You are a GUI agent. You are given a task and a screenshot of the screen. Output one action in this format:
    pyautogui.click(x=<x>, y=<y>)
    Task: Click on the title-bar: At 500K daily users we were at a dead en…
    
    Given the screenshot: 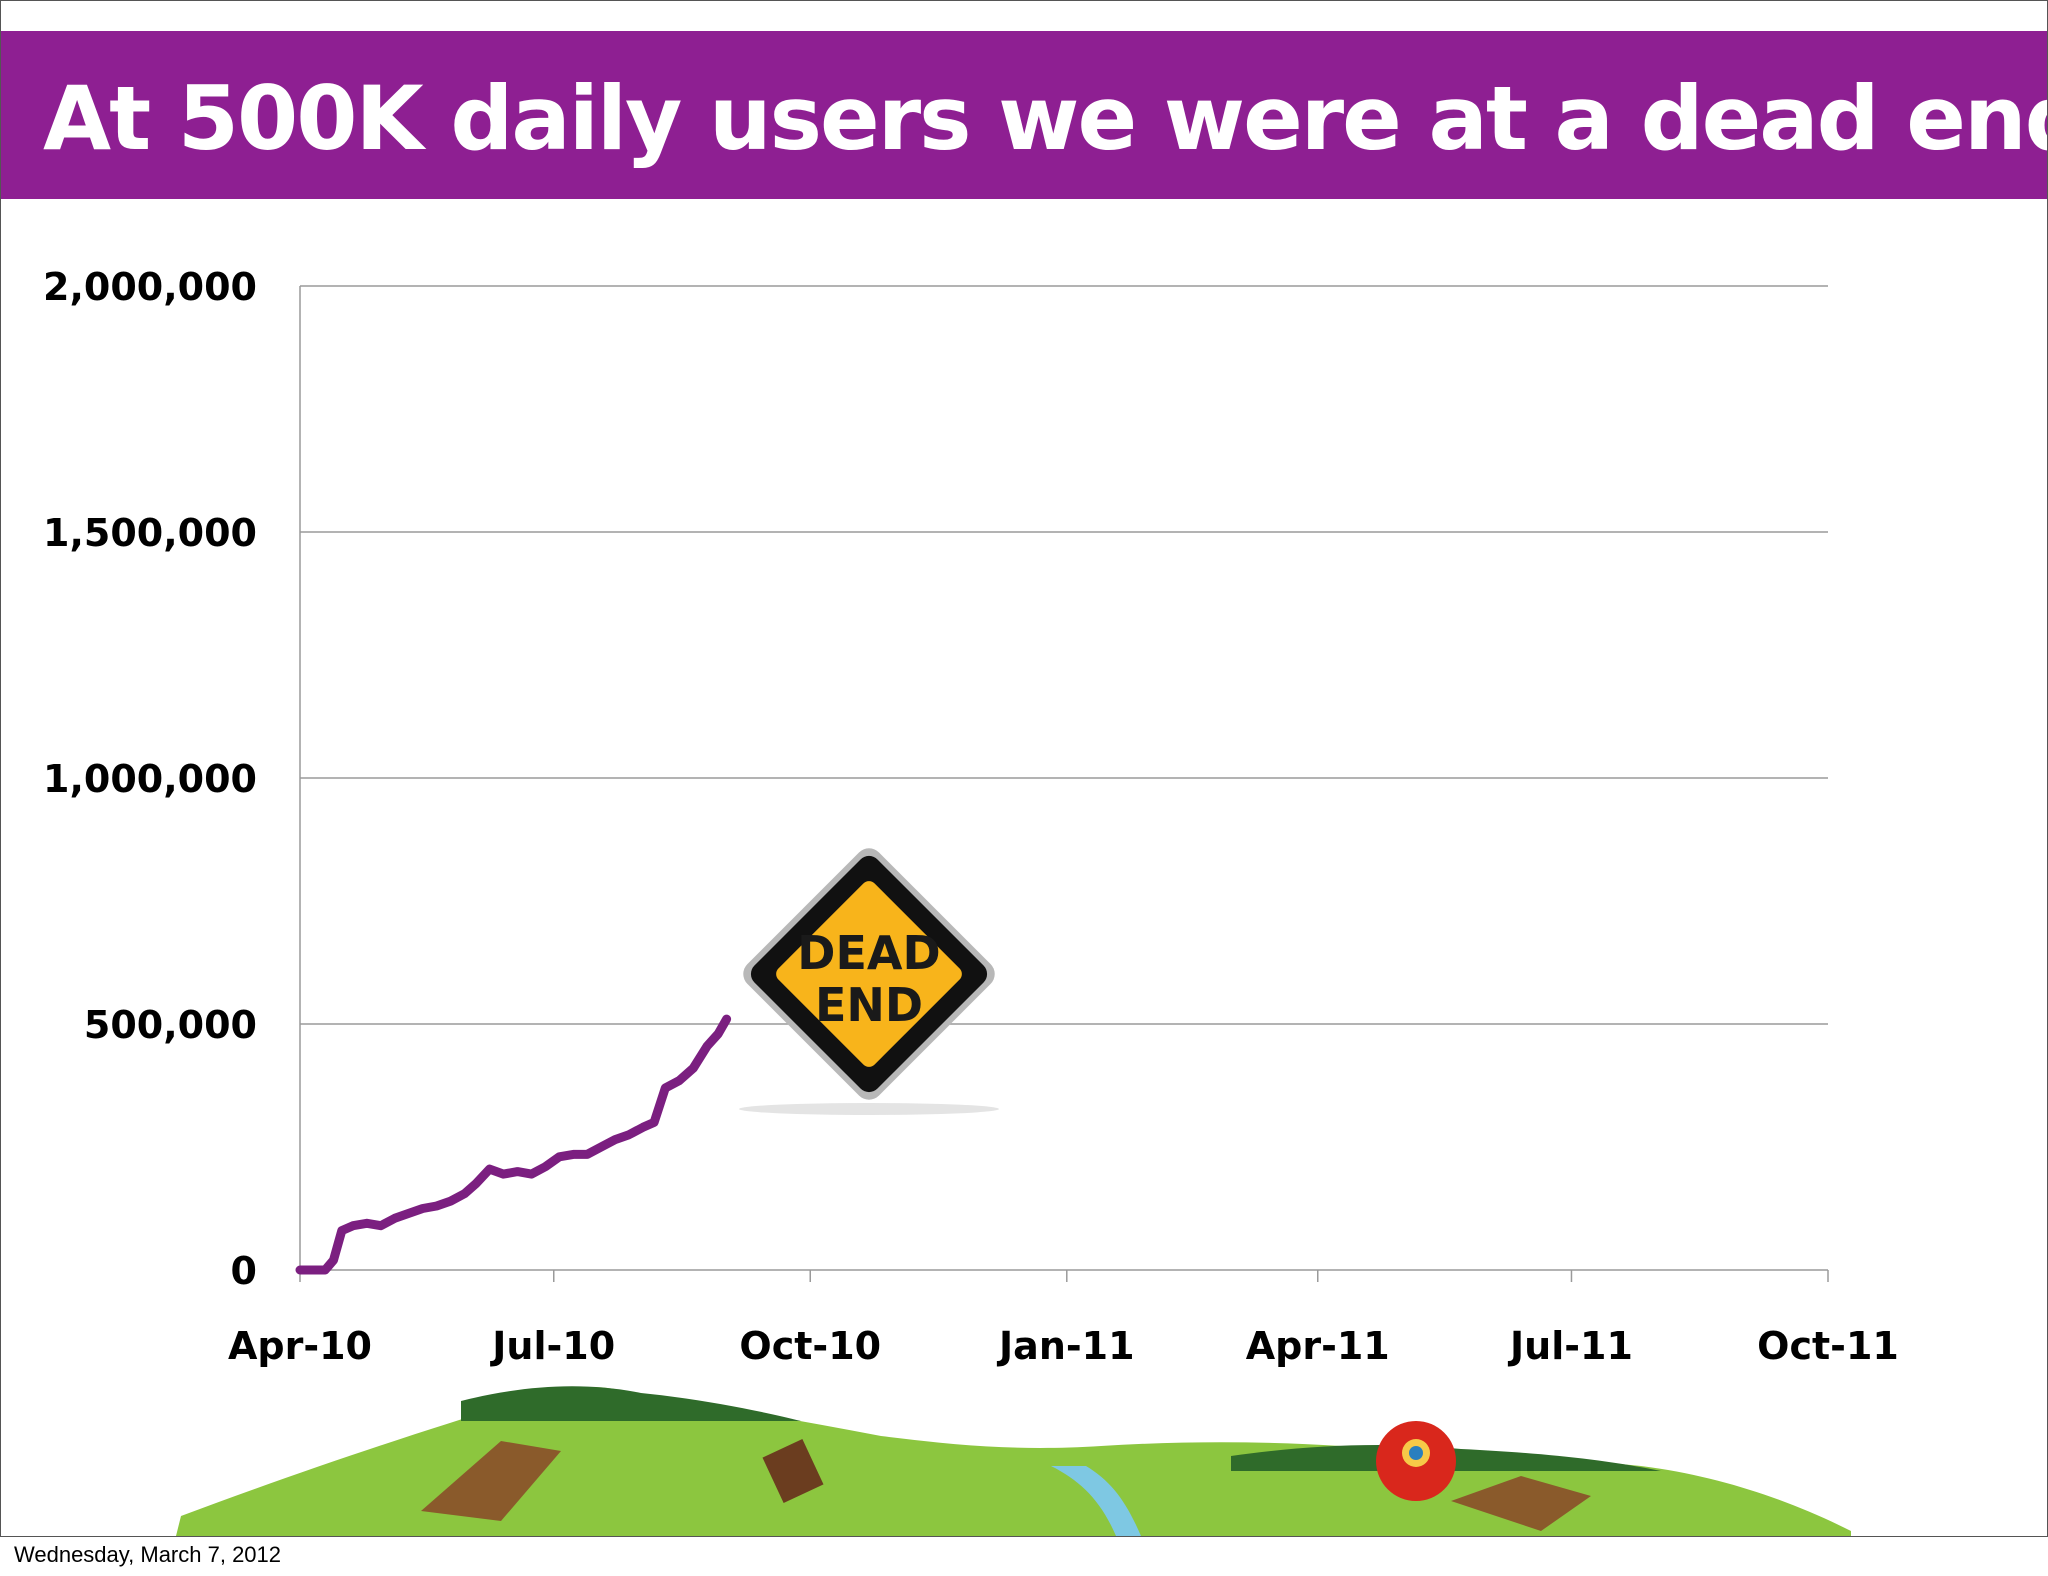 What is the action you would take?
    pyautogui.click(x=1024, y=115)
    